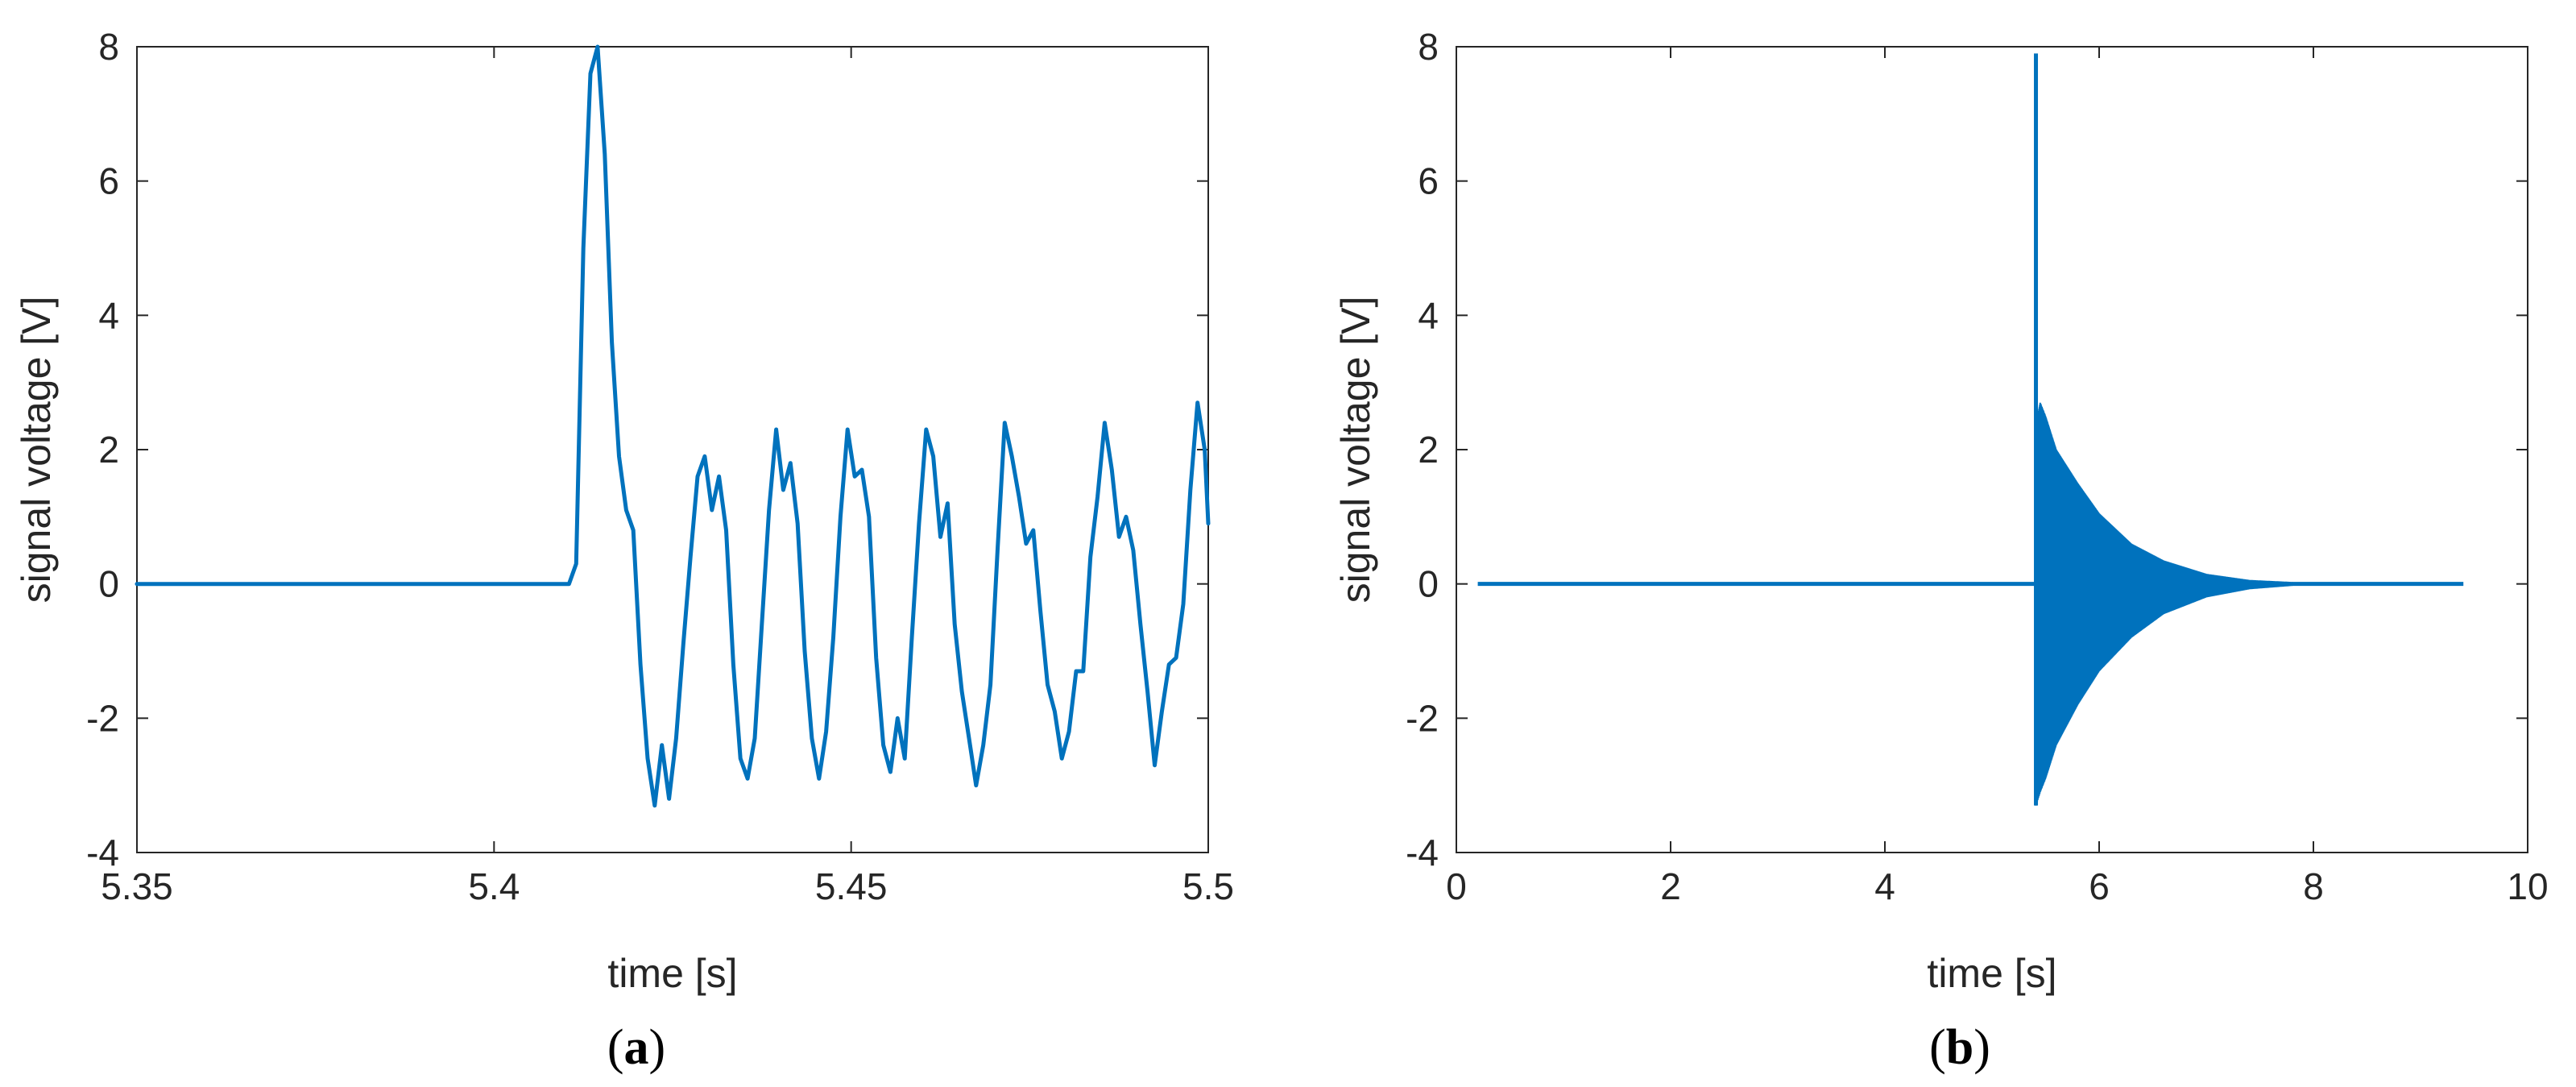  What do you see at coordinates (1670, 886) in the screenshot?
I see `x-tick-label: 2` at bounding box center [1670, 886].